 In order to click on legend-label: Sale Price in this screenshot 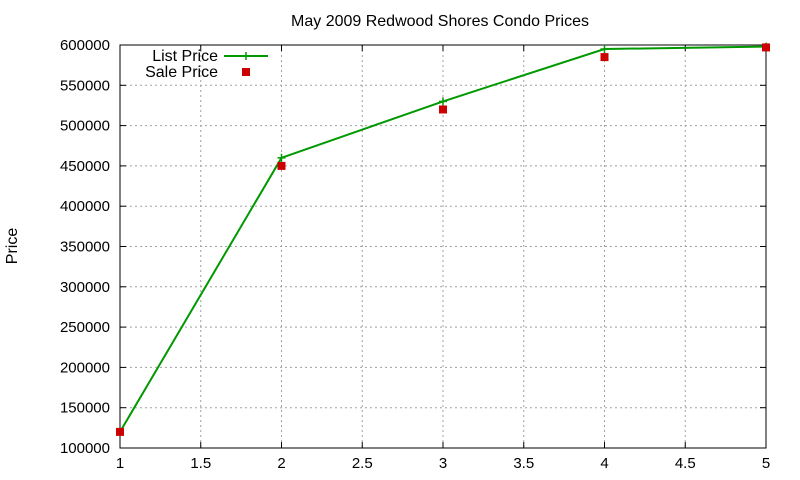, I will do `click(181, 72)`.